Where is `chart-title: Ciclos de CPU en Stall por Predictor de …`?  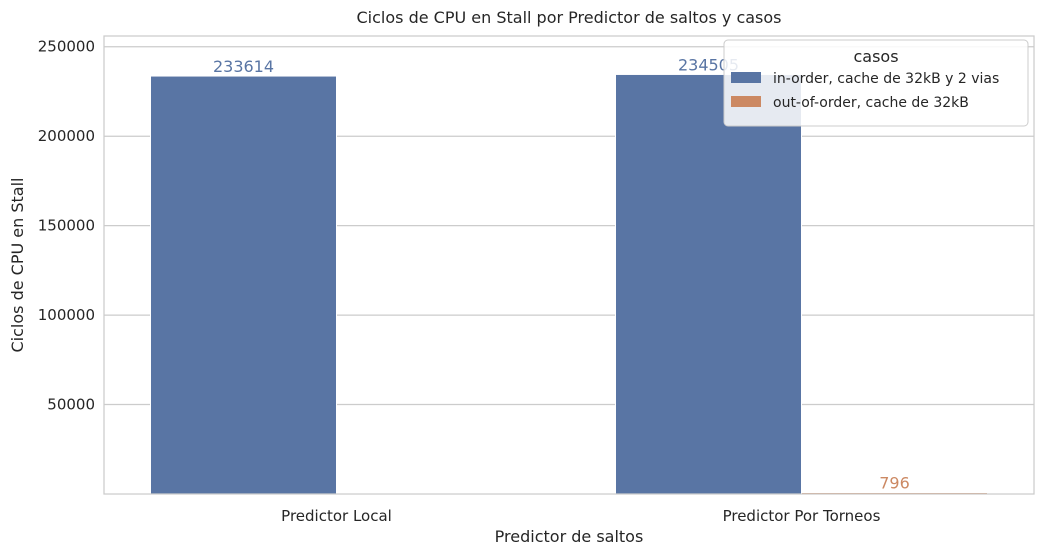
chart-title: Ciclos de CPU en Stall por Predictor de … is located at coordinates (569, 17).